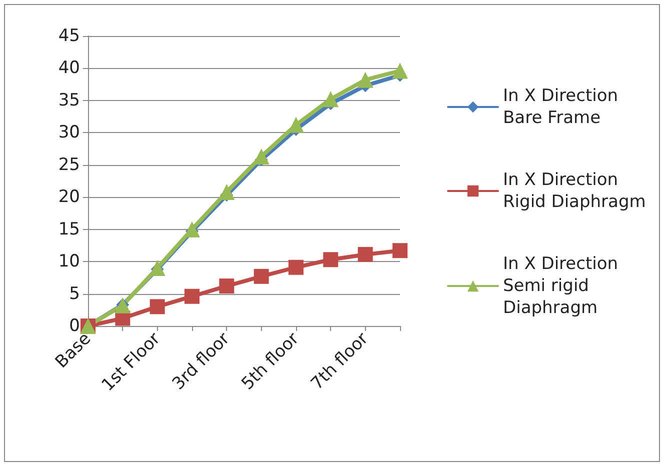 The width and height of the screenshot is (666, 468). What do you see at coordinates (69, 262) in the screenshot?
I see `y-tick-label: 10` at bounding box center [69, 262].